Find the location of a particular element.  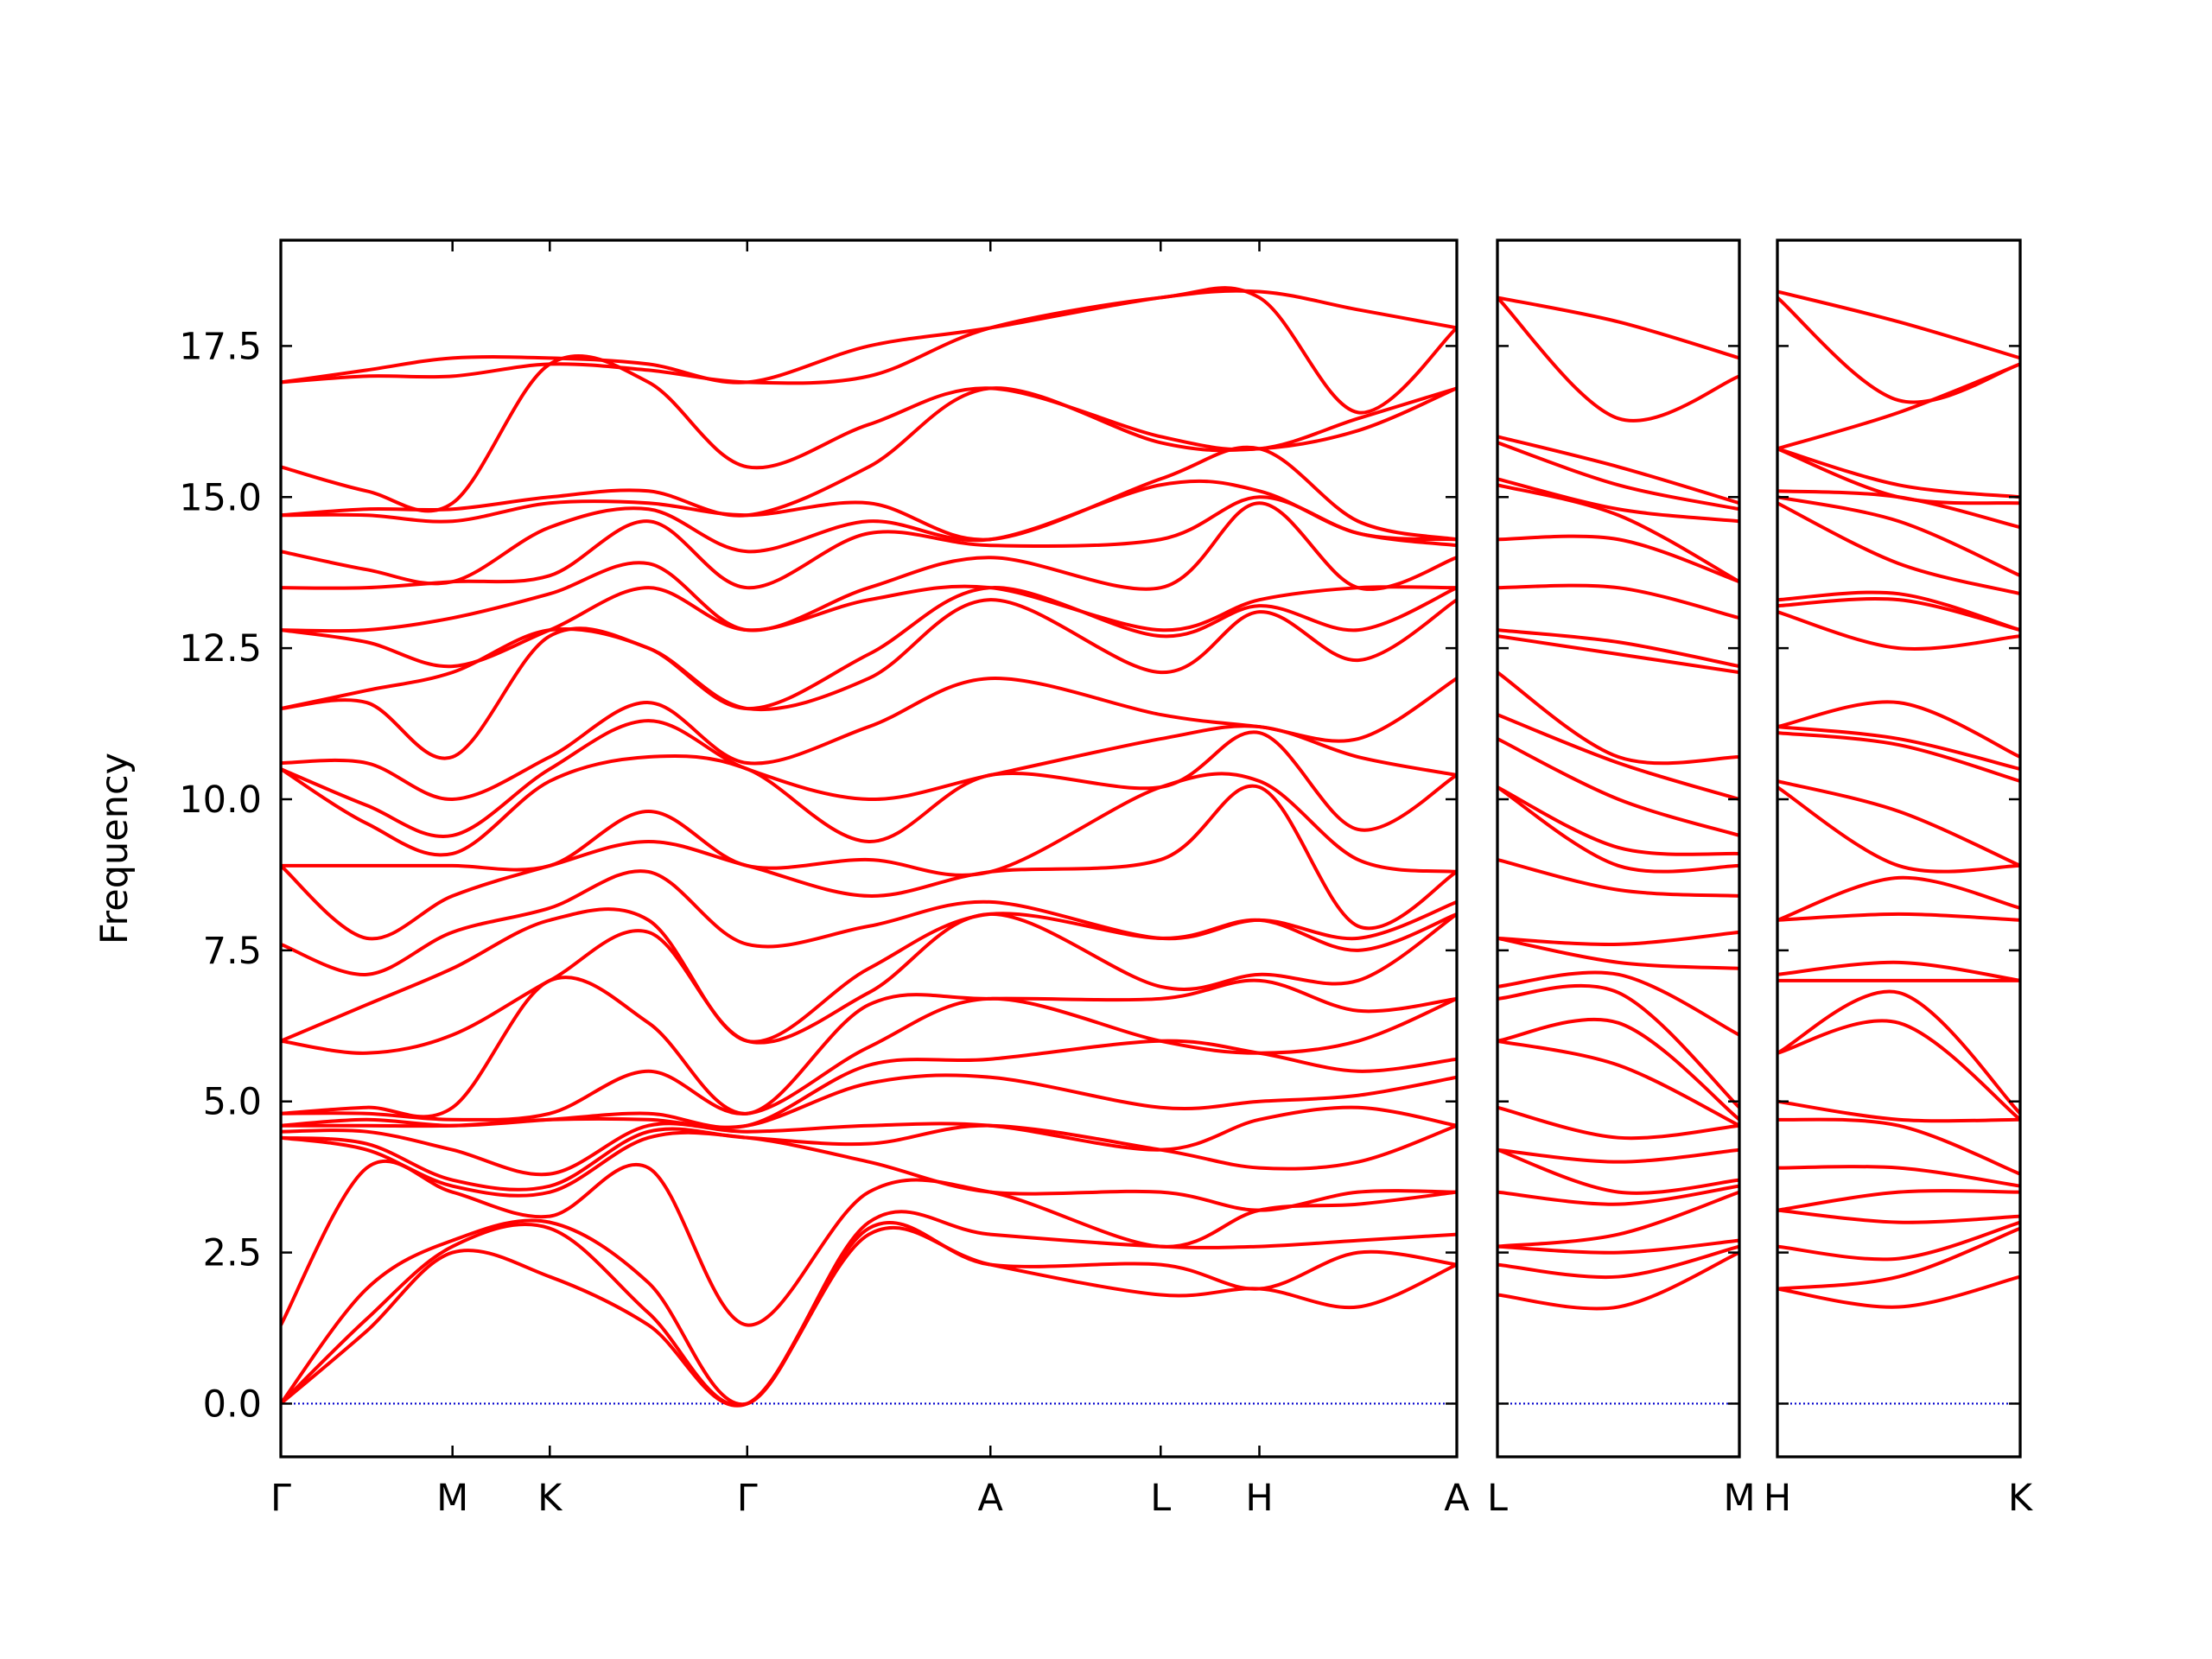

y-axis-label: Frequency is located at coordinates (115, 848).